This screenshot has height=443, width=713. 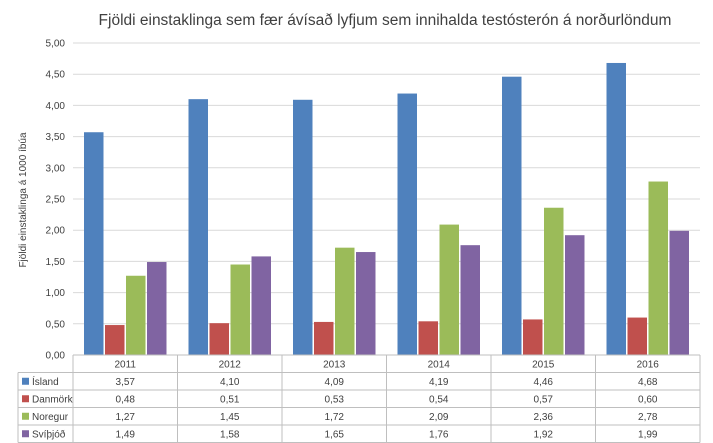 What do you see at coordinates (230, 399) in the screenshot?
I see `data-label: 0,51` at bounding box center [230, 399].